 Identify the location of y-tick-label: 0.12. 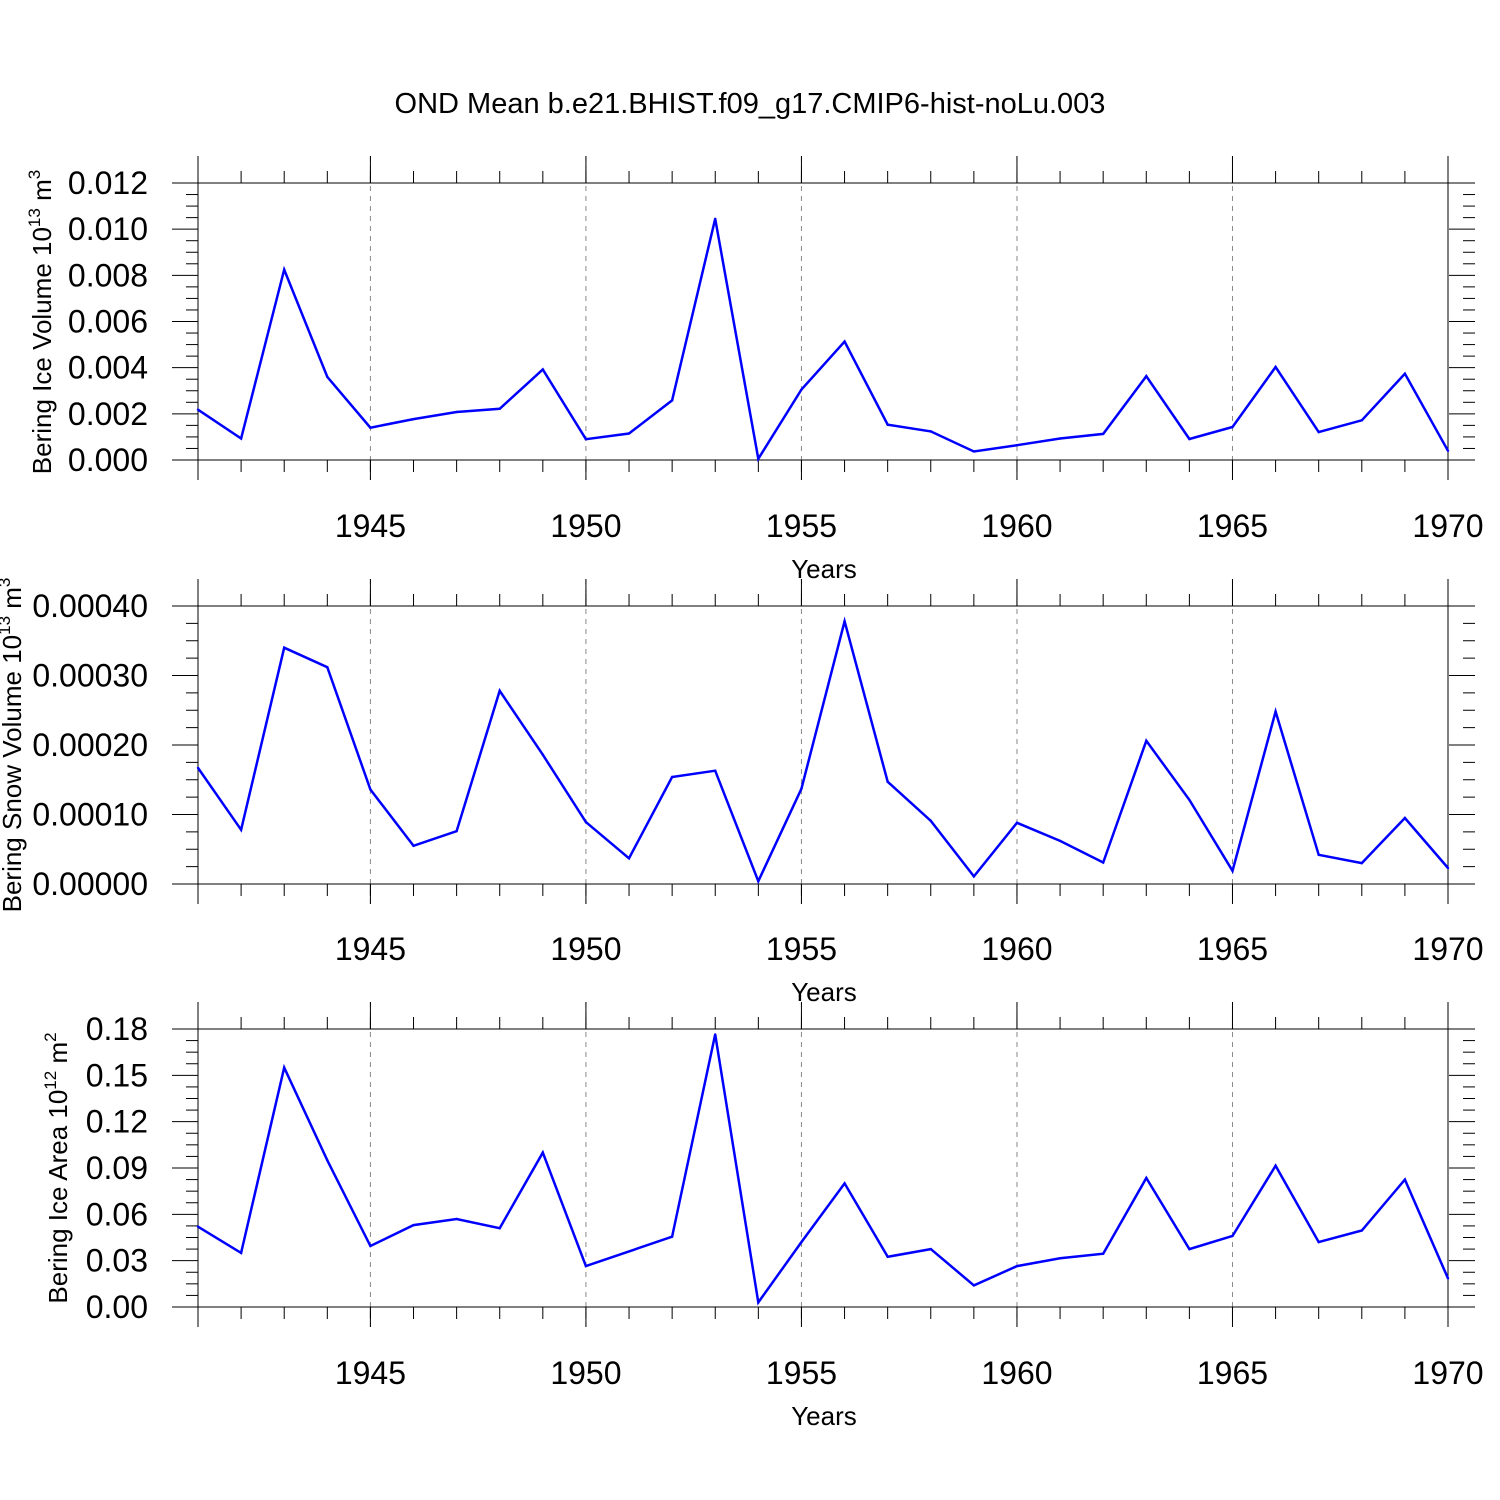
(117, 1122).